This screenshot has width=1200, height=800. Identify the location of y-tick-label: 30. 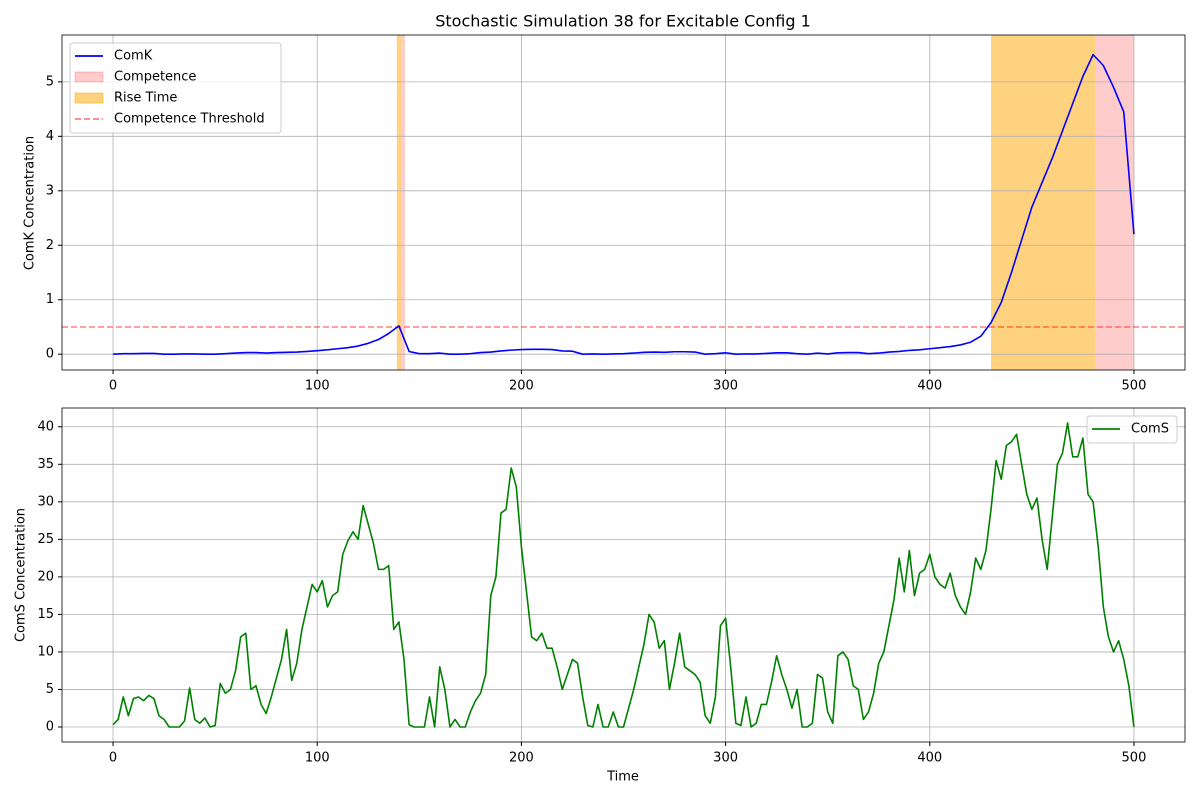
(45, 501).